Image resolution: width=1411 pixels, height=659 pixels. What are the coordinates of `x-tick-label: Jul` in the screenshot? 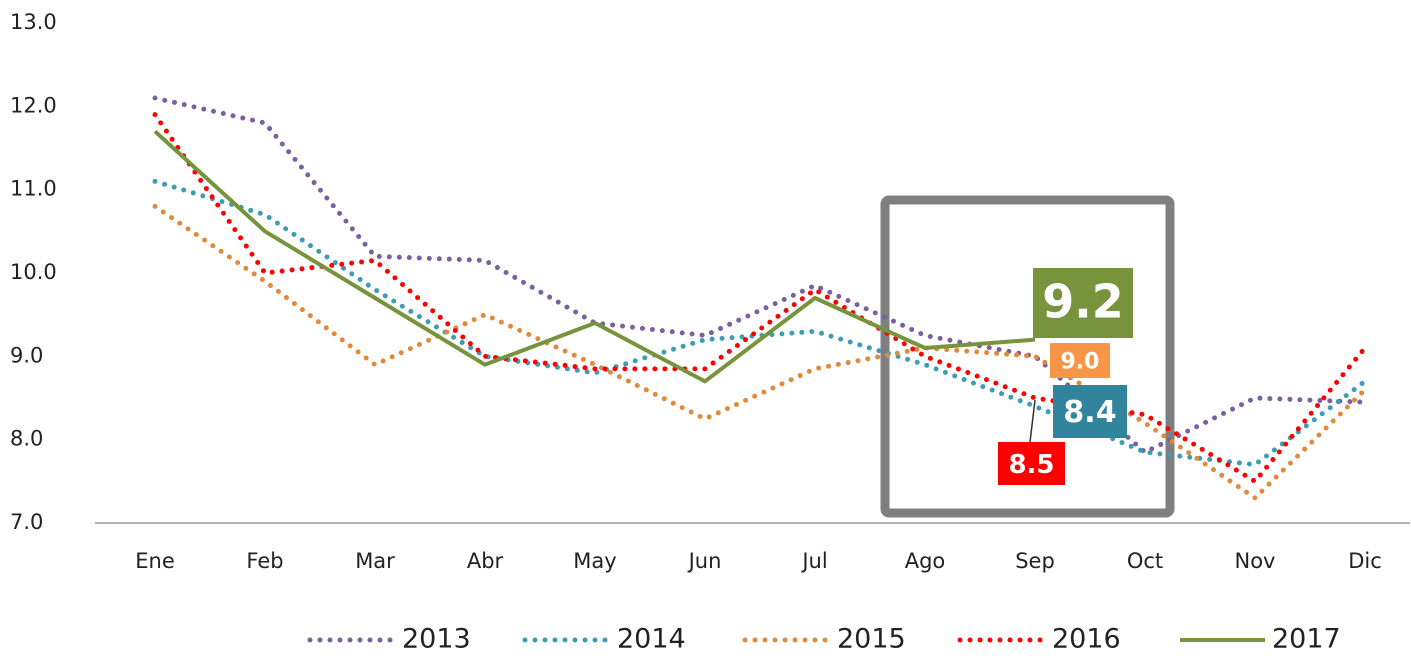 It's located at (813, 561).